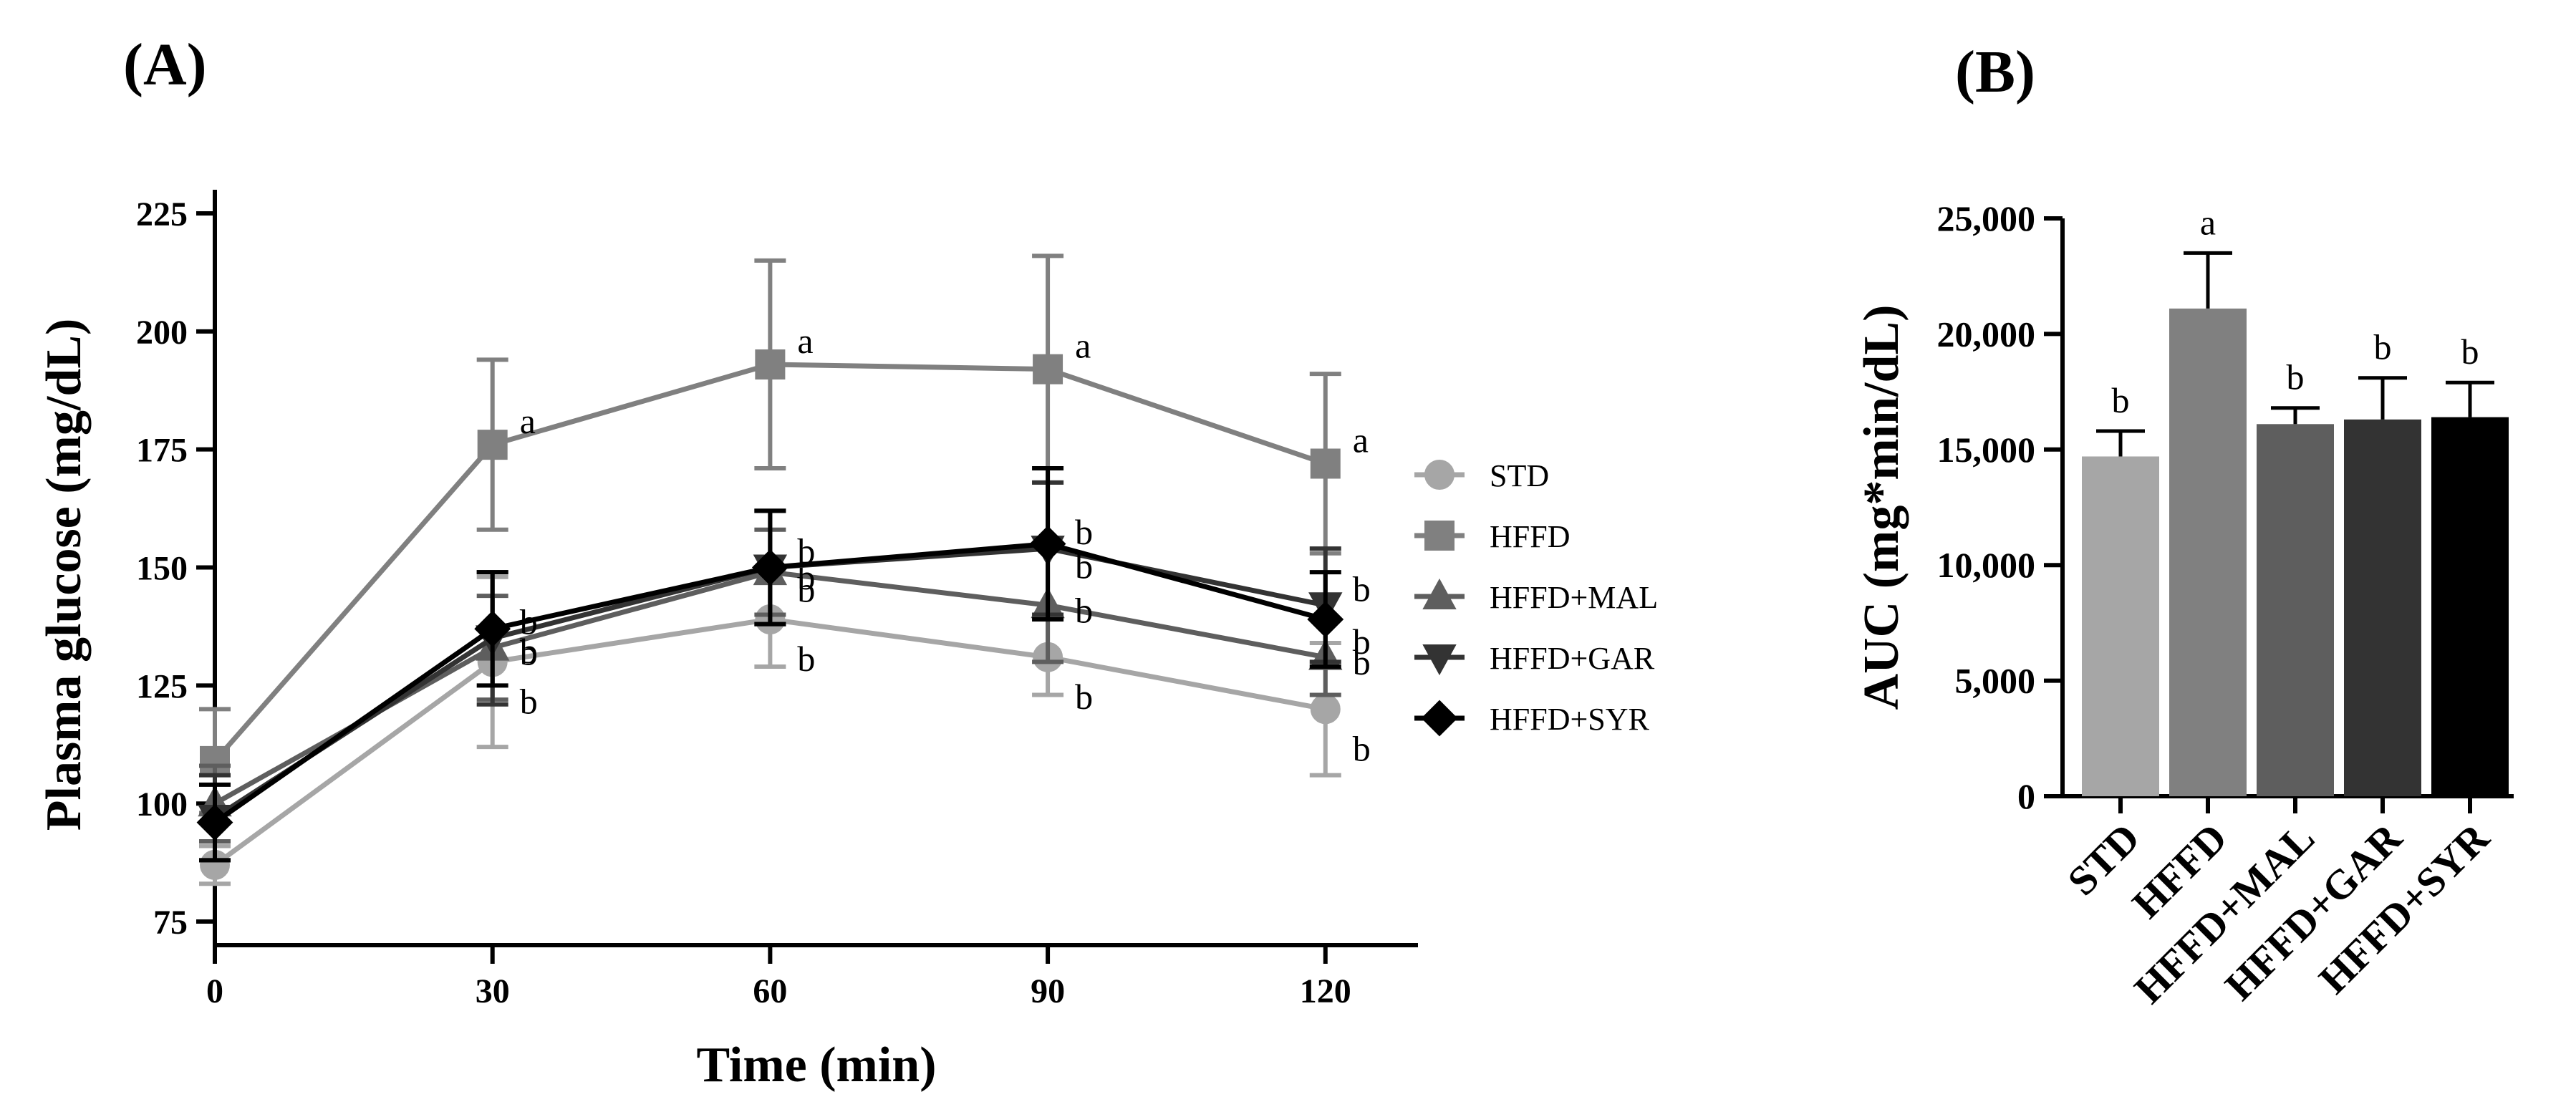  I want to click on x-tick-label: 0, so click(214, 991).